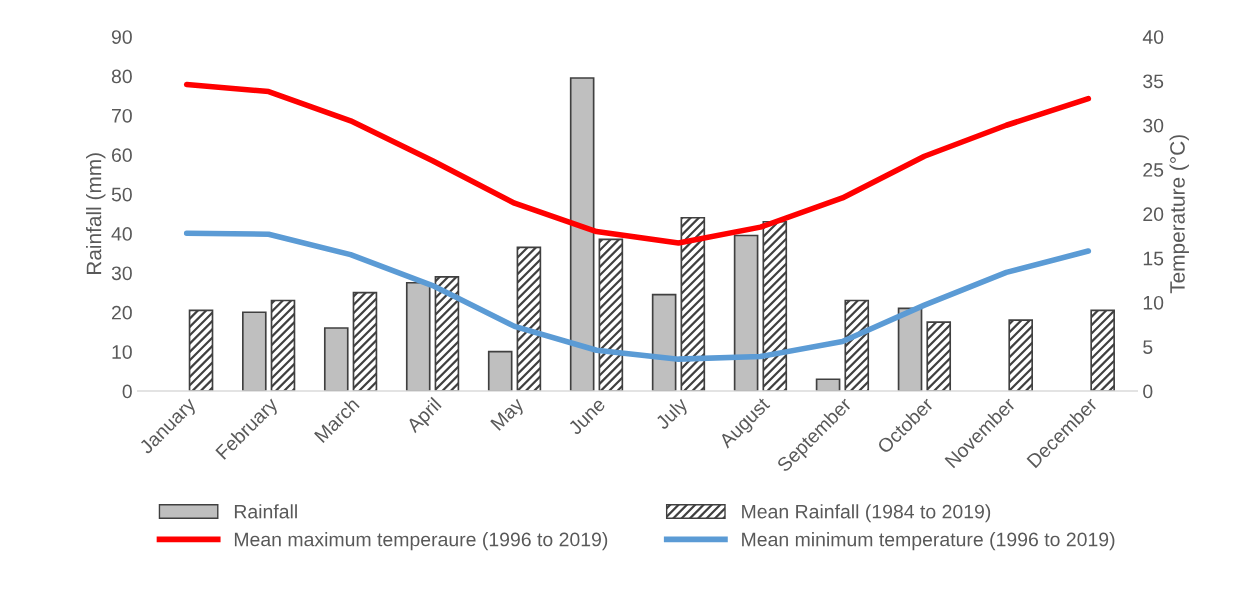 The width and height of the screenshot is (1250, 611). I want to click on y-tick-label: 20, so click(121, 312).